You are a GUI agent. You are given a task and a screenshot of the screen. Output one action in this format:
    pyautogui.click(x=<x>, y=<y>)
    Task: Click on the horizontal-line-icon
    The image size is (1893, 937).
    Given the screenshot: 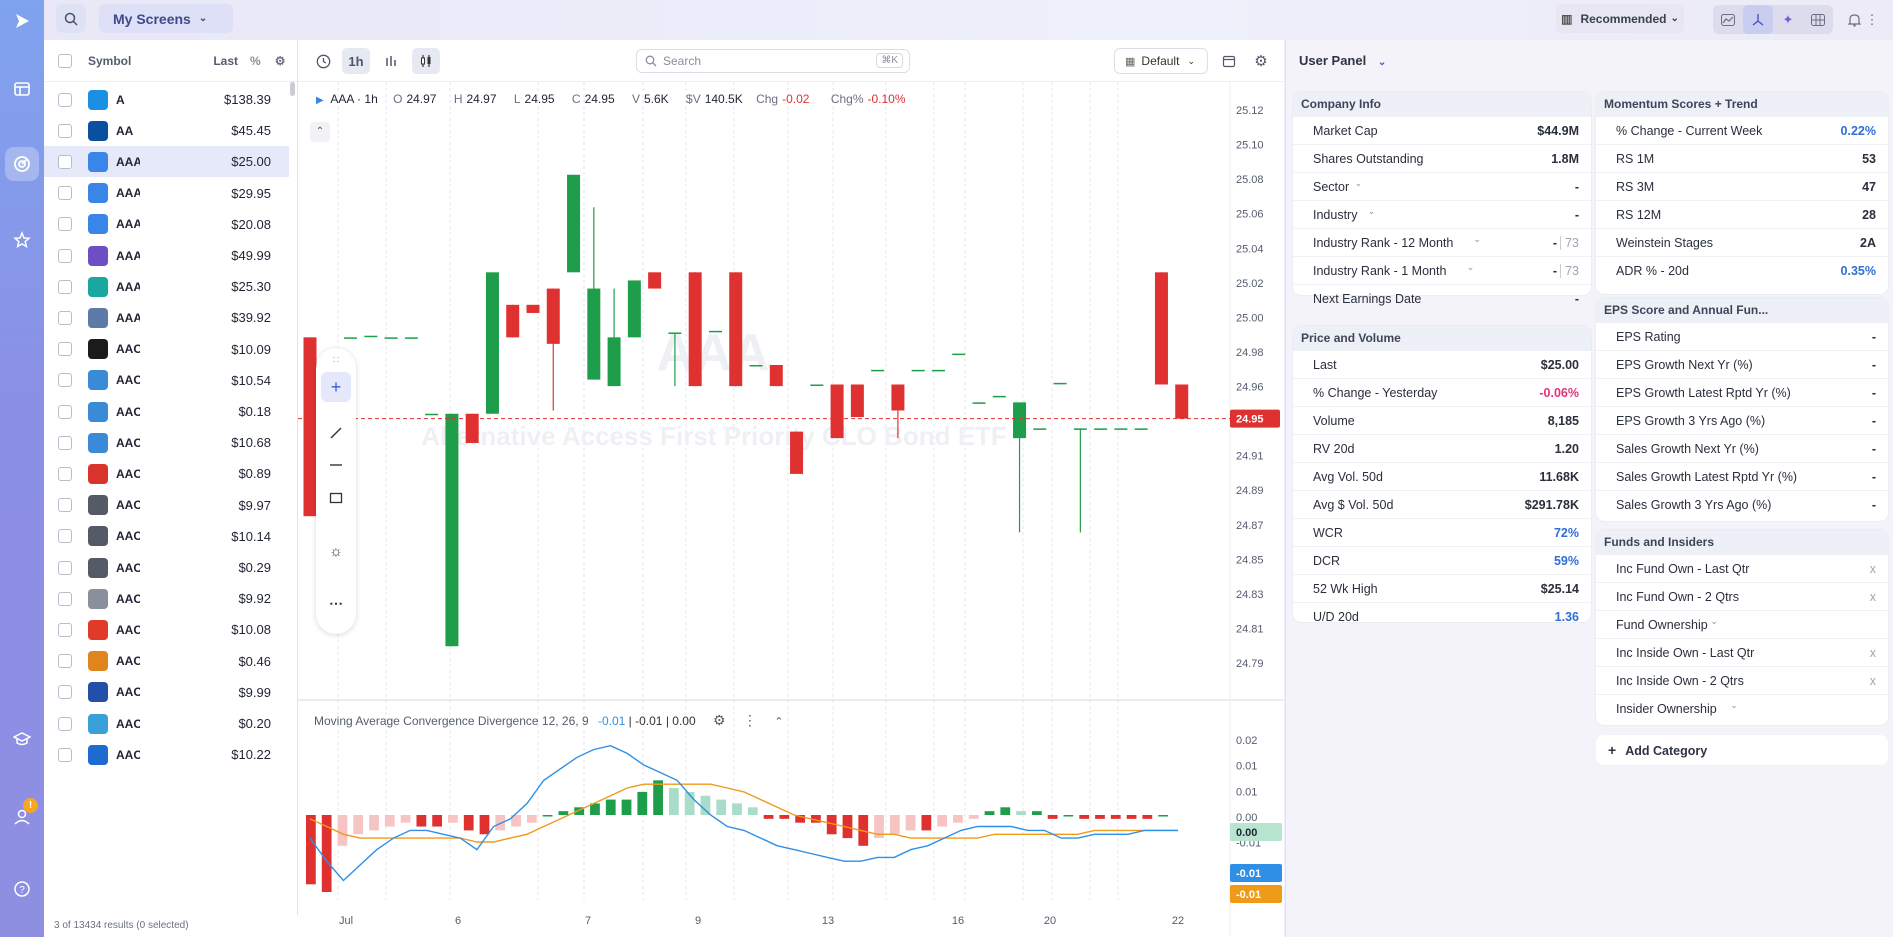 What is the action you would take?
    pyautogui.click(x=336, y=465)
    